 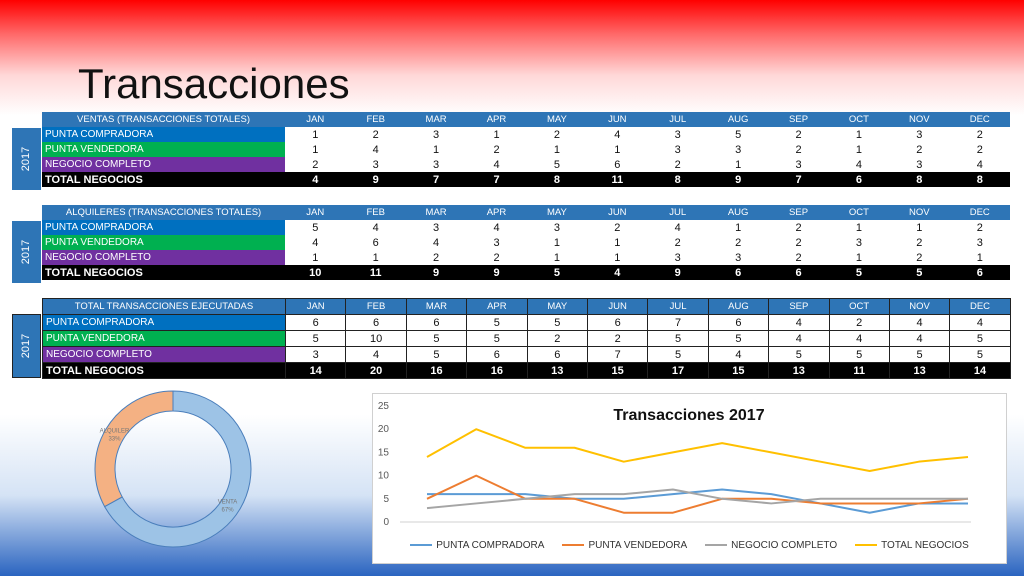 What do you see at coordinates (164, 306) in the screenshot?
I see `table-header-label: TOTAL TRANSACCIONES EJECUTADAS` at bounding box center [164, 306].